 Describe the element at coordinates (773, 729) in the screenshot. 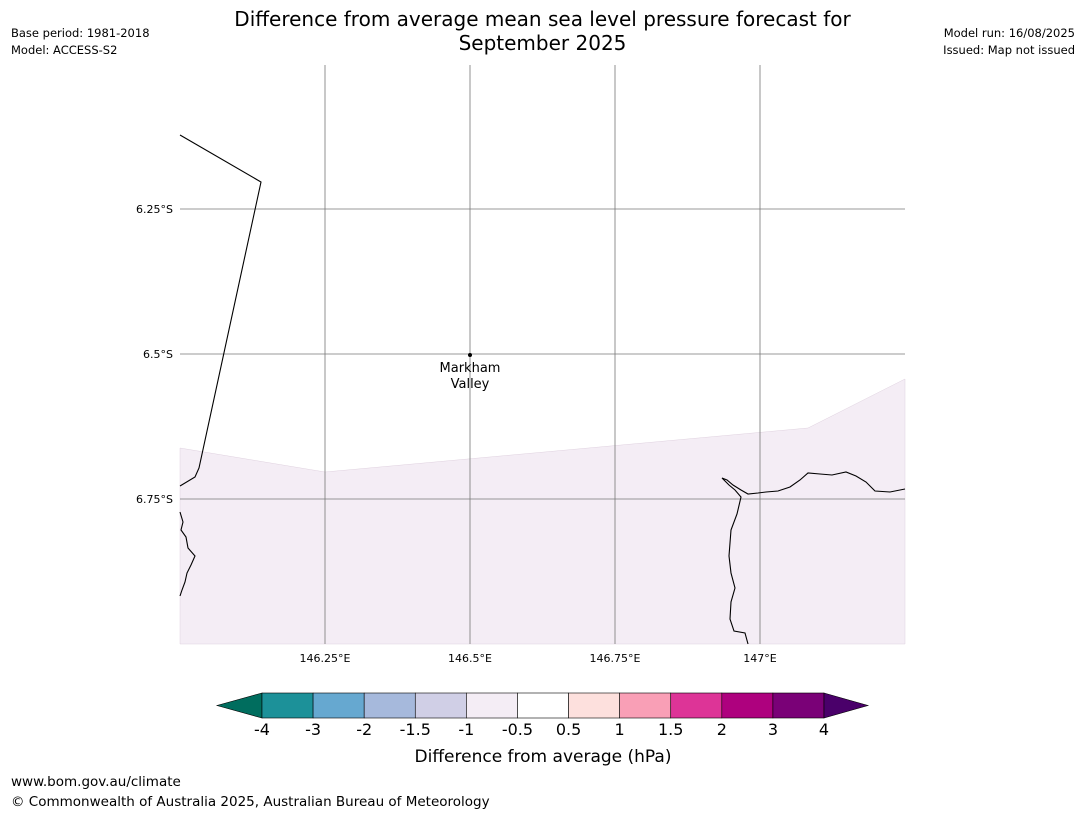

I see `colorbar-tick-label: 3` at that location.